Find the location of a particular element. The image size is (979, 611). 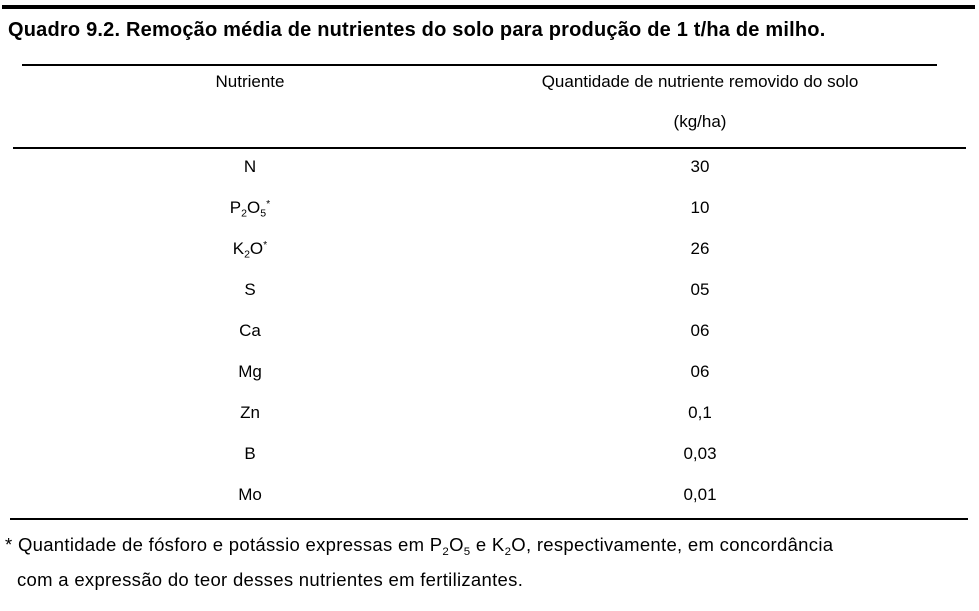

header-bottom-rule is located at coordinates (489, 148).